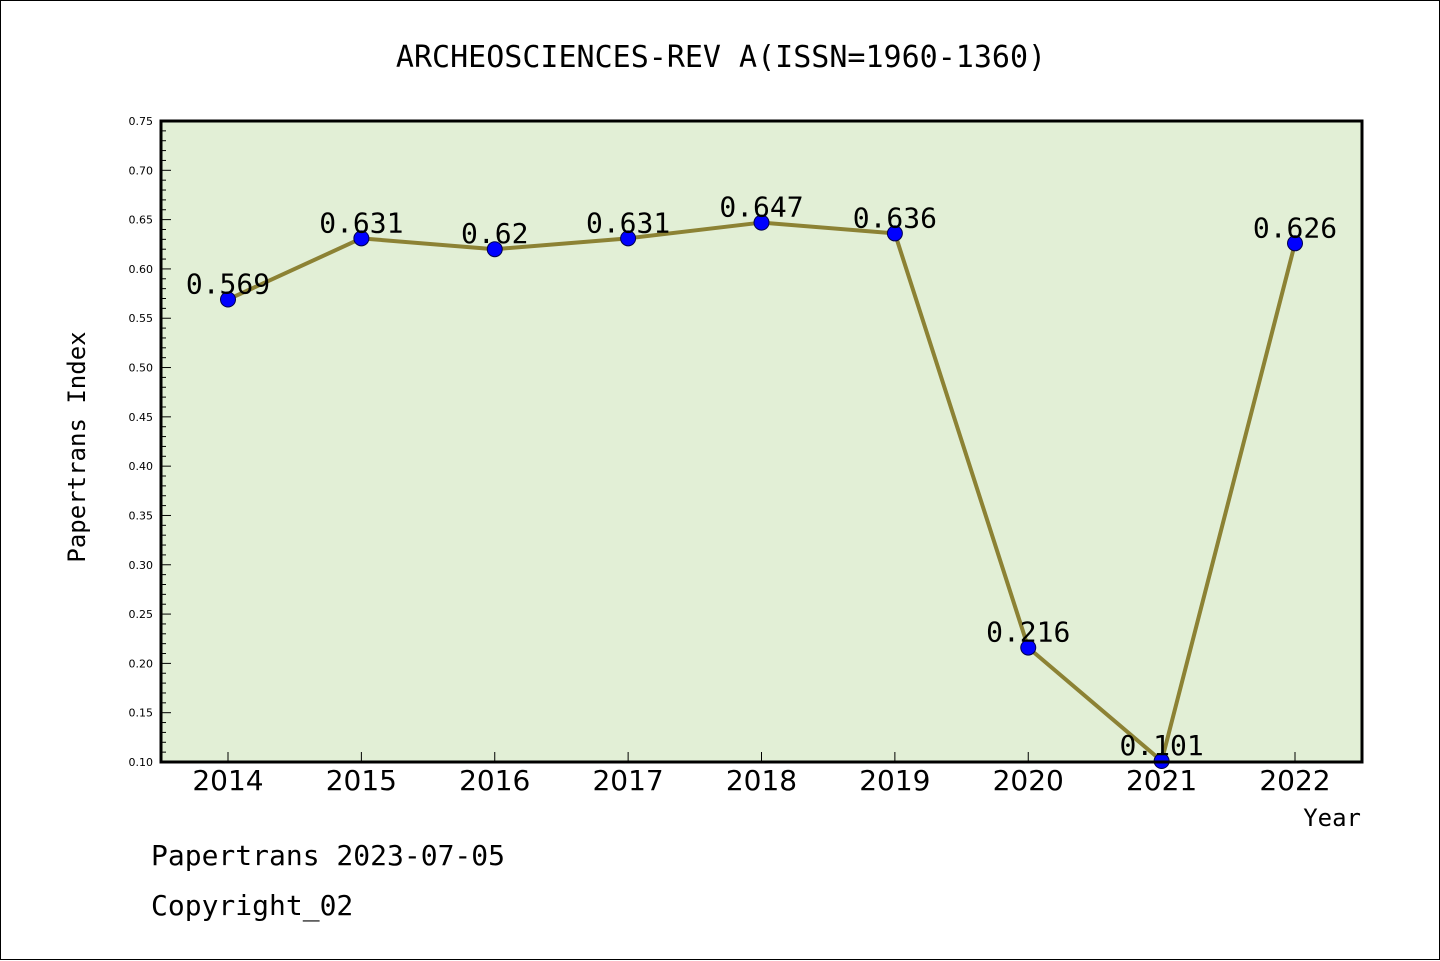  Describe the element at coordinates (894, 780) in the screenshot. I see `x-tick-label: 2019` at that location.